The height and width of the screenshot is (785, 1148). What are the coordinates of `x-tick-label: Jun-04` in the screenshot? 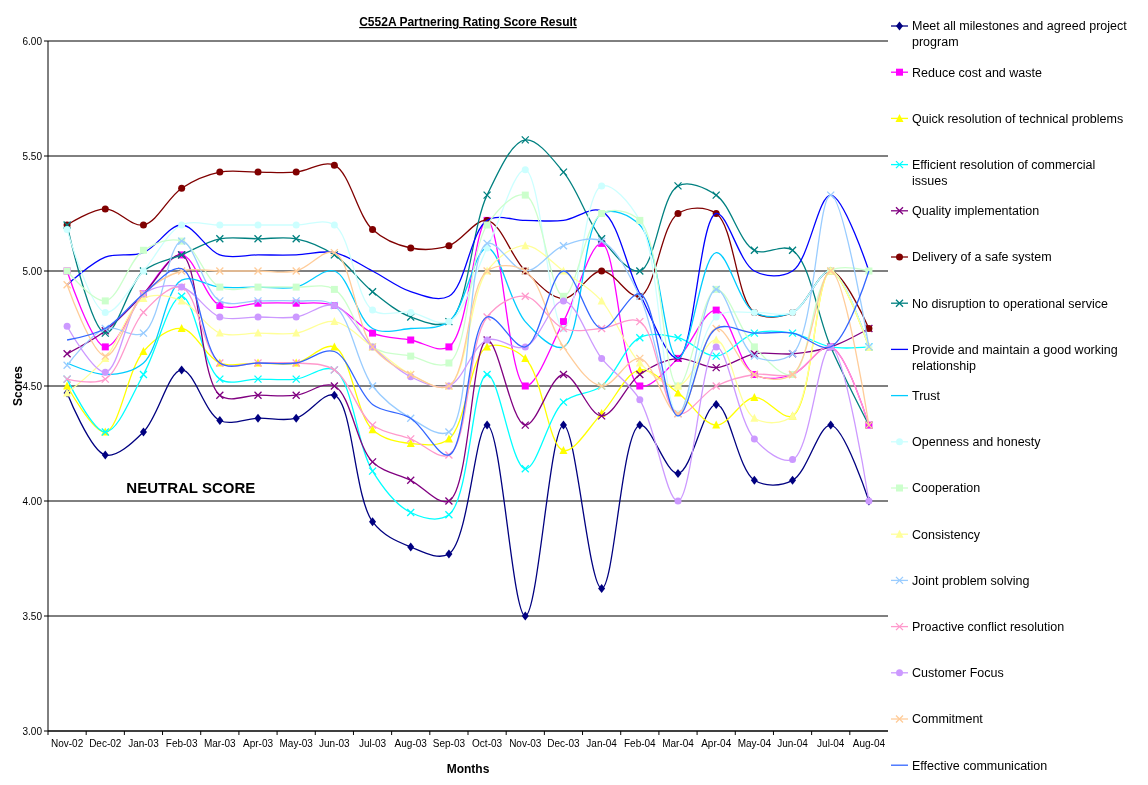 It's located at (793, 743).